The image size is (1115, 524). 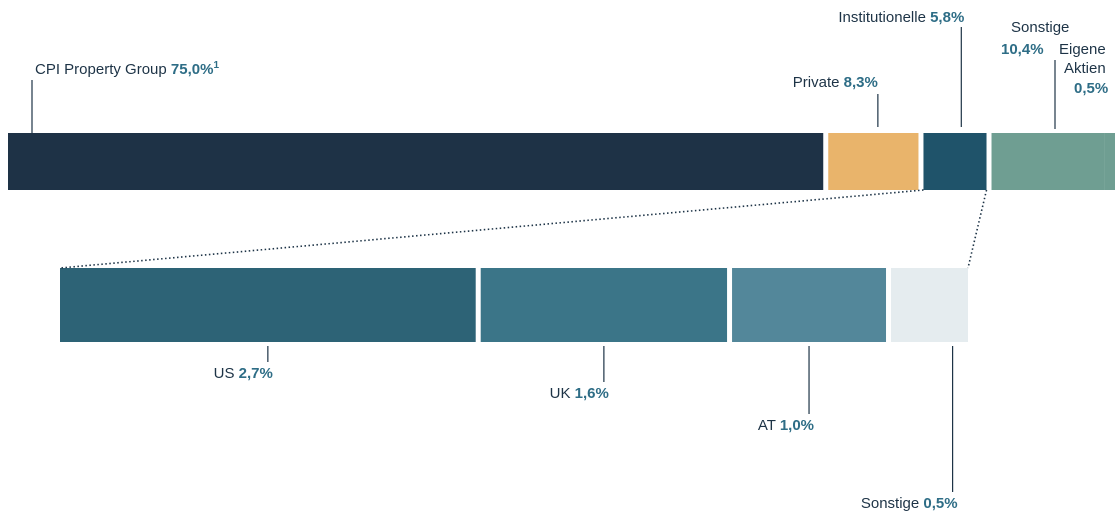 What do you see at coordinates (1082, 49) in the screenshot?
I see `label-eigene-aktien-line1: Eigene` at bounding box center [1082, 49].